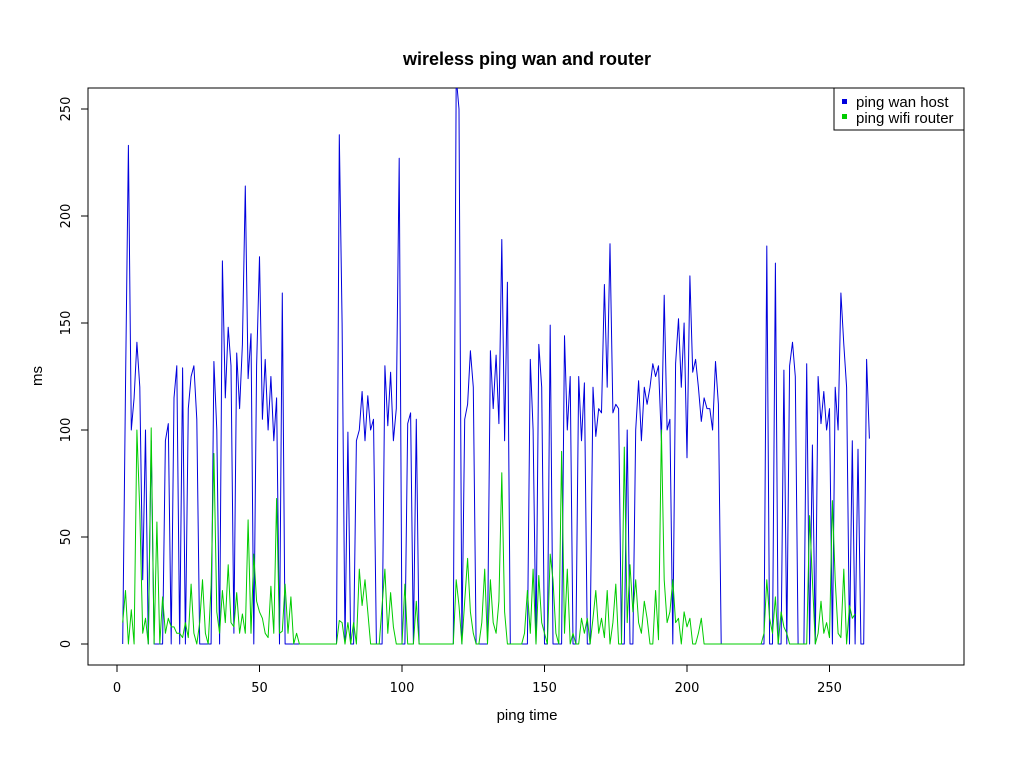 This screenshot has height=768, width=1024. What do you see at coordinates (37, 376) in the screenshot?
I see `y-axis-label: ms` at bounding box center [37, 376].